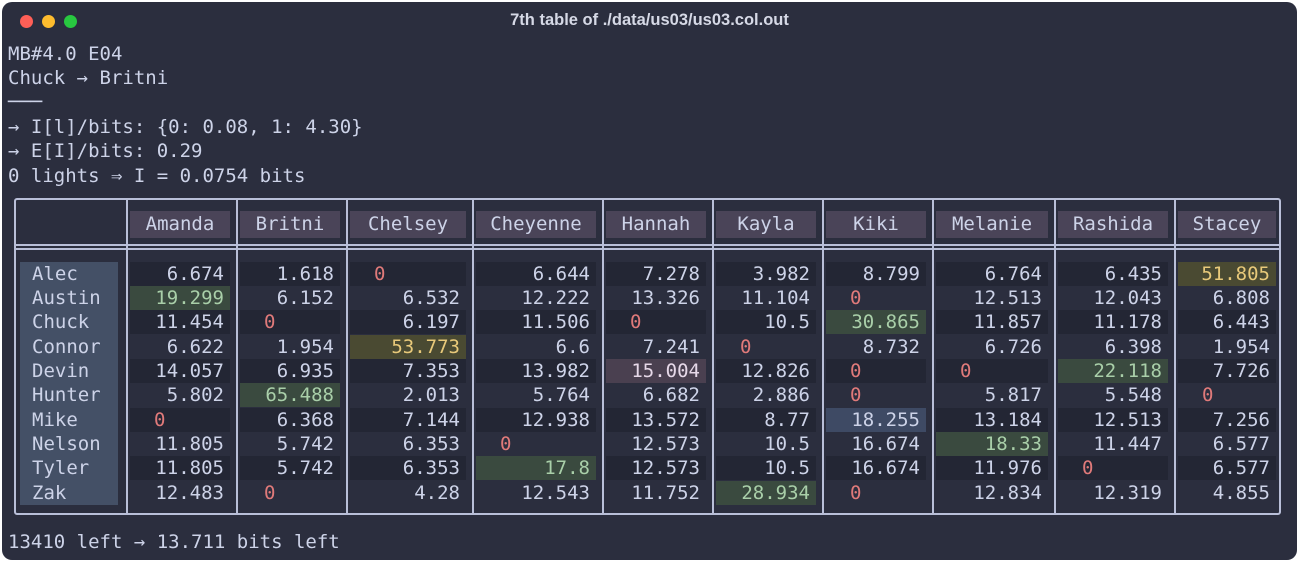 This screenshot has height=562, width=1299. I want to click on table-cell: 28.934, so click(766, 493).